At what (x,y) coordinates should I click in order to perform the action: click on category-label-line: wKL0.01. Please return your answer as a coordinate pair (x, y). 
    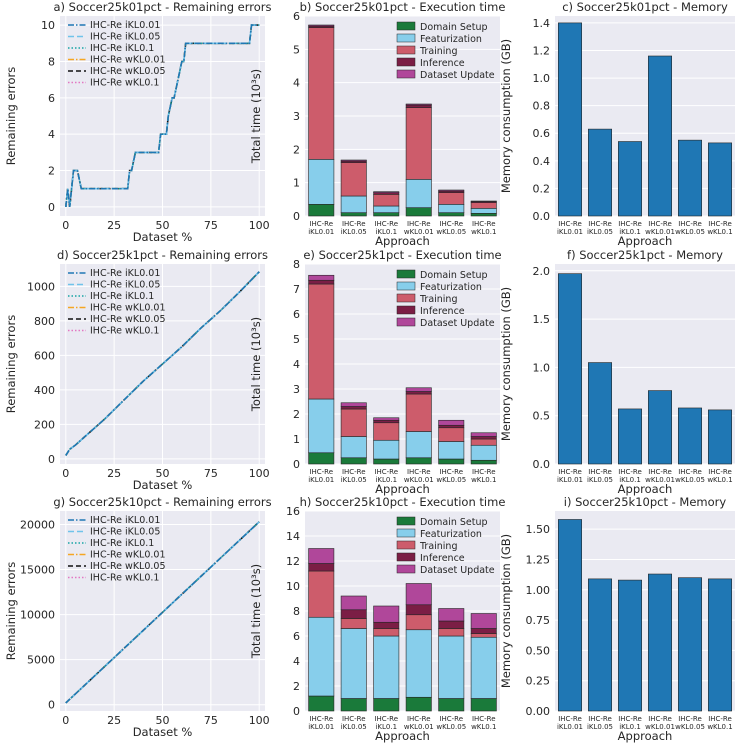
    Looking at the image, I should click on (419, 232).